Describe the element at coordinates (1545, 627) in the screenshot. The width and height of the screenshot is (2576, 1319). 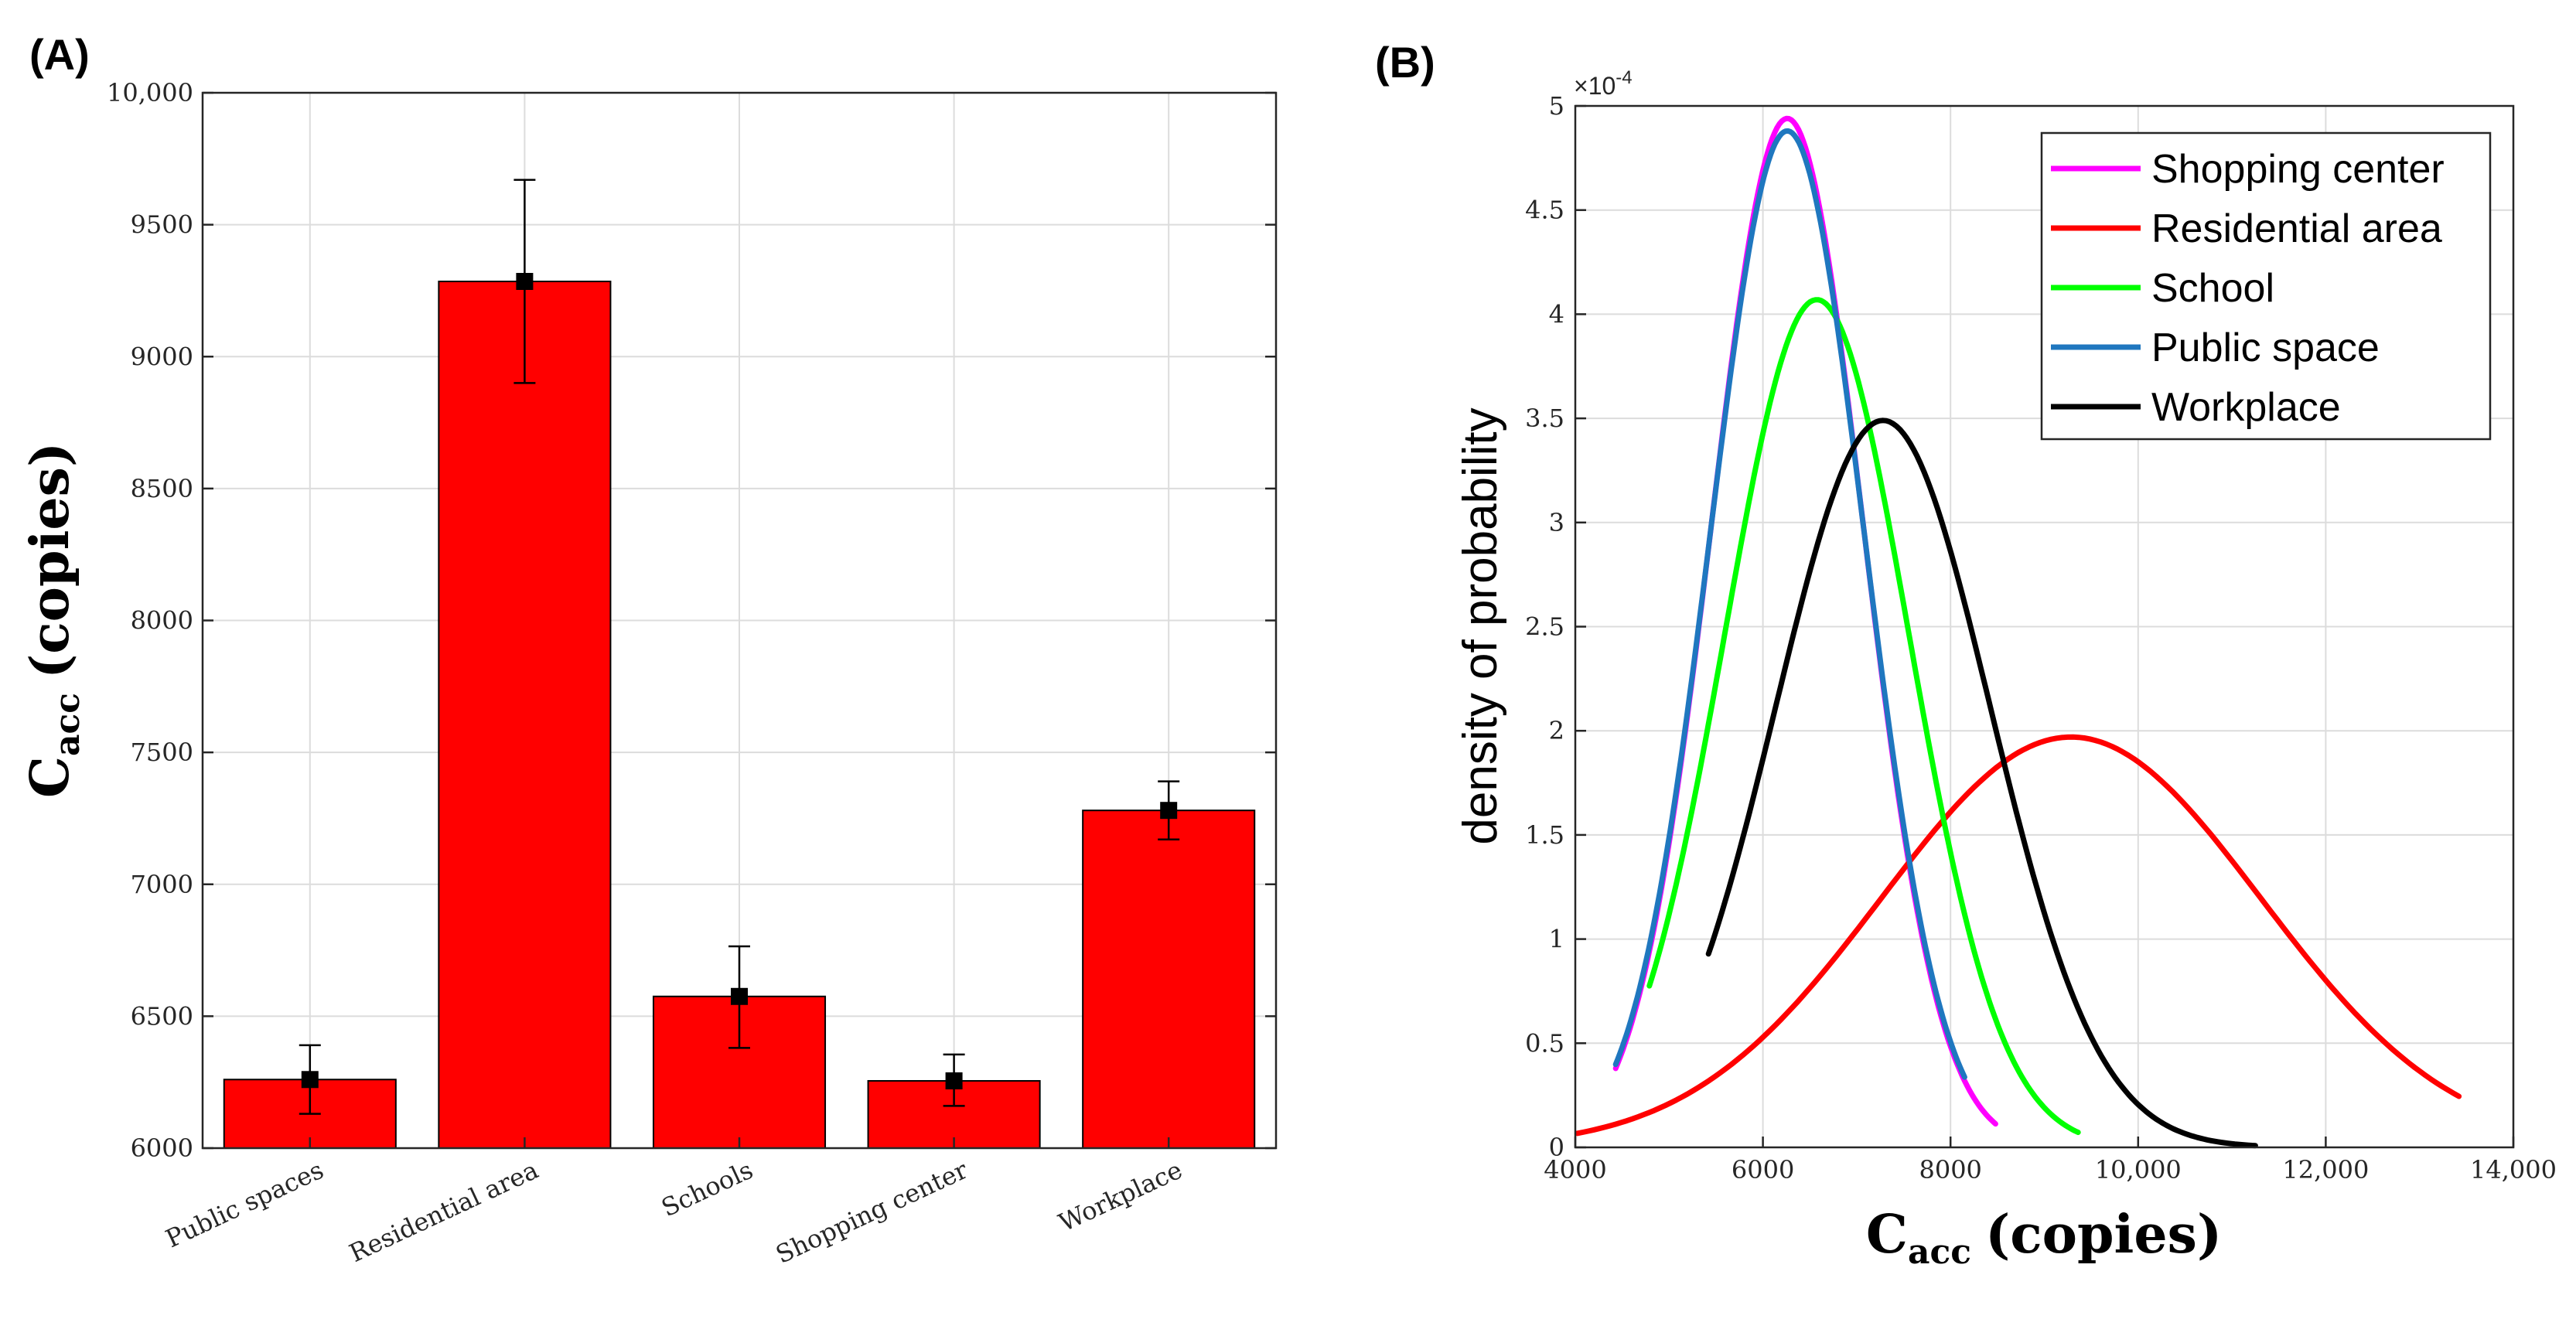
I see `y-tick-label: 2.5` at that location.